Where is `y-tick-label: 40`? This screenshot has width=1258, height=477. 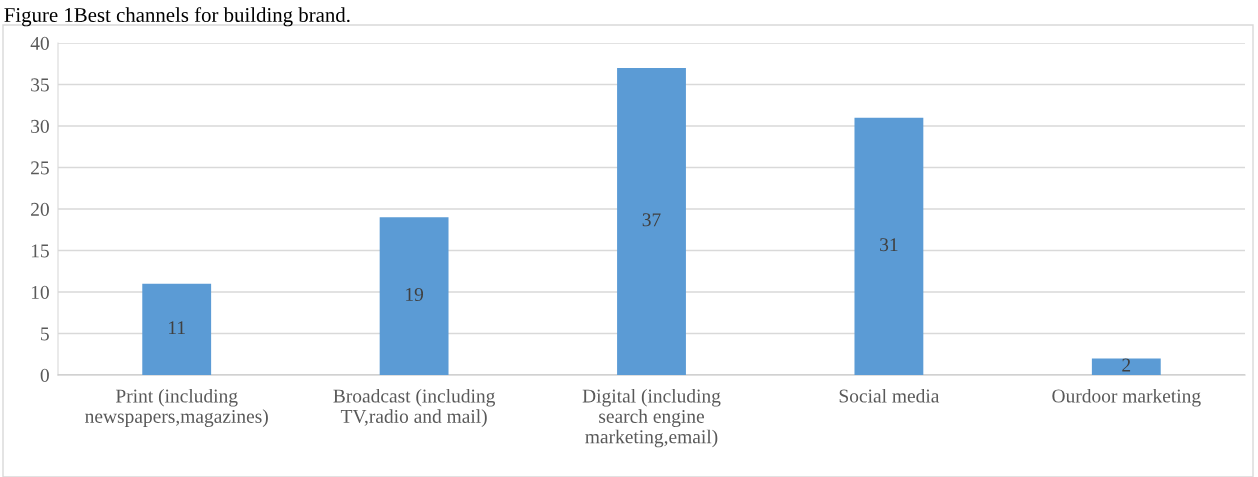
y-tick-label: 40 is located at coordinates (39, 43).